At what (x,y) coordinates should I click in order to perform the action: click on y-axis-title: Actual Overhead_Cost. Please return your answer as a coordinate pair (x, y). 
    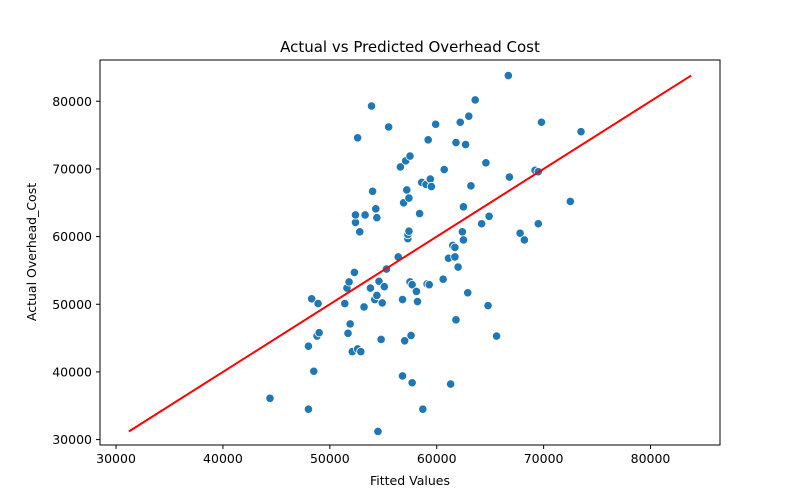
    Looking at the image, I should click on (31, 252).